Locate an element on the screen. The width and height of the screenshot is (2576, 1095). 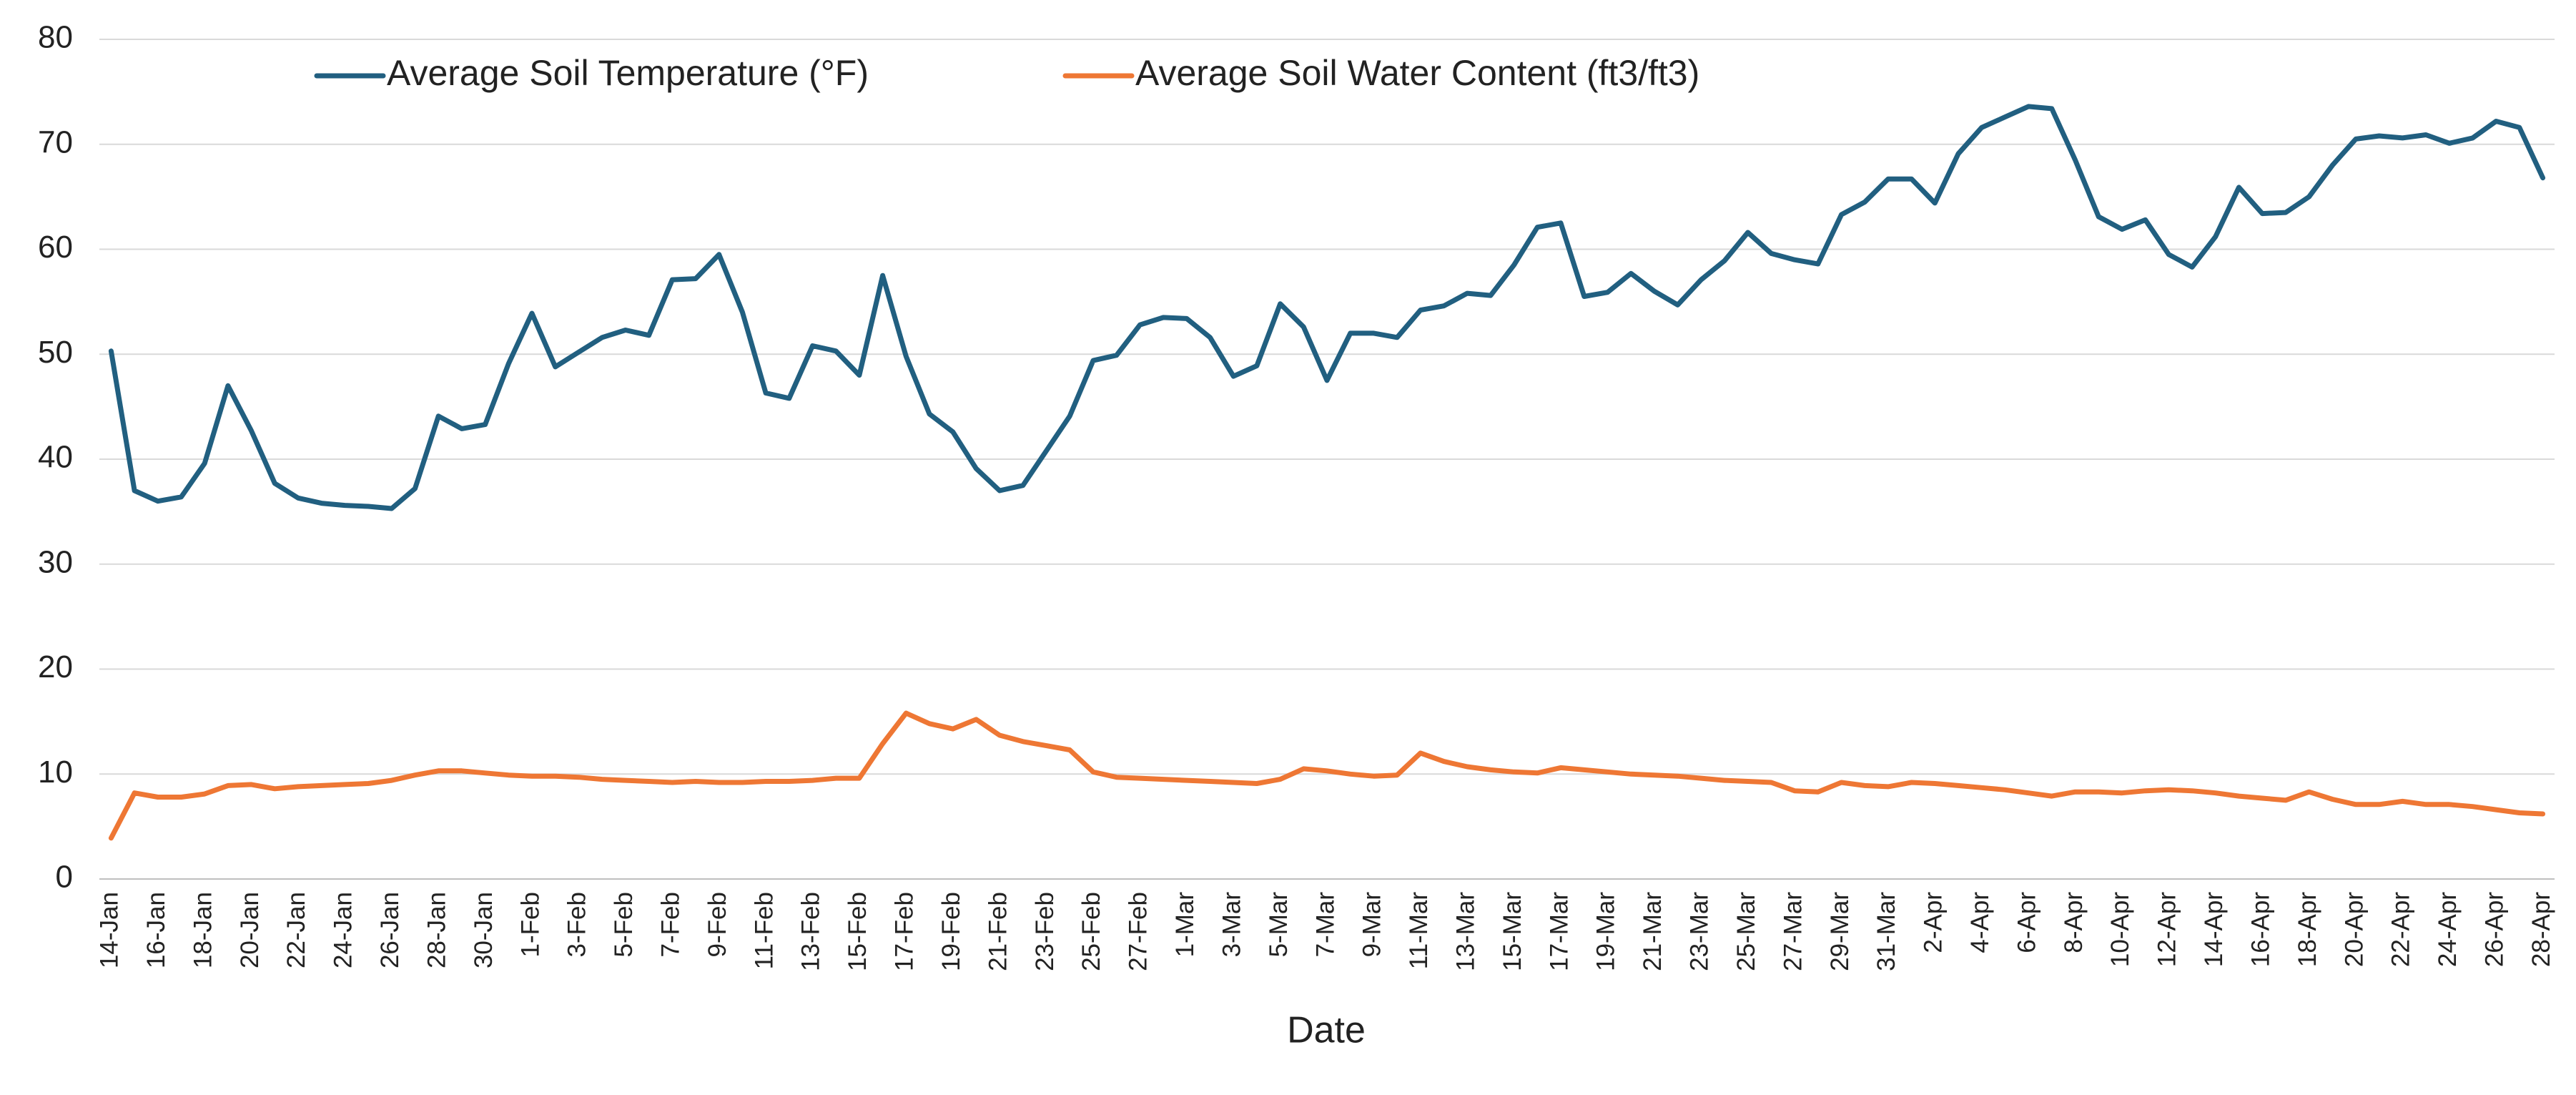
y-tick-label: 60 is located at coordinates (55, 248).